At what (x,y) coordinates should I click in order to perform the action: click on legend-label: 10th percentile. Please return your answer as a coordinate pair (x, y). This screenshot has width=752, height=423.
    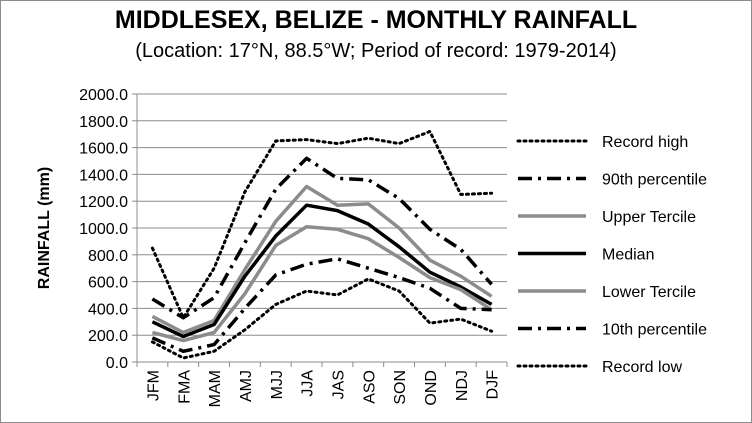
    Looking at the image, I should click on (654, 330).